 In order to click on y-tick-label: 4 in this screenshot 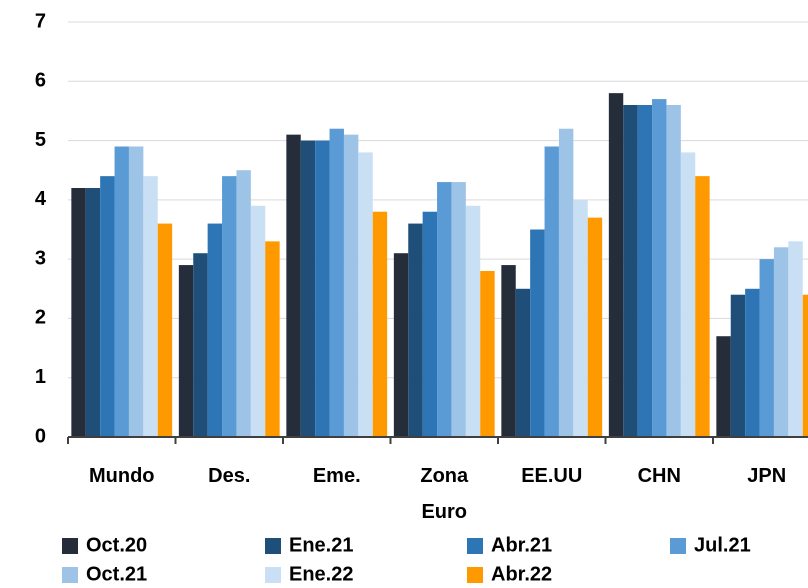, I will do `click(41, 199)`.